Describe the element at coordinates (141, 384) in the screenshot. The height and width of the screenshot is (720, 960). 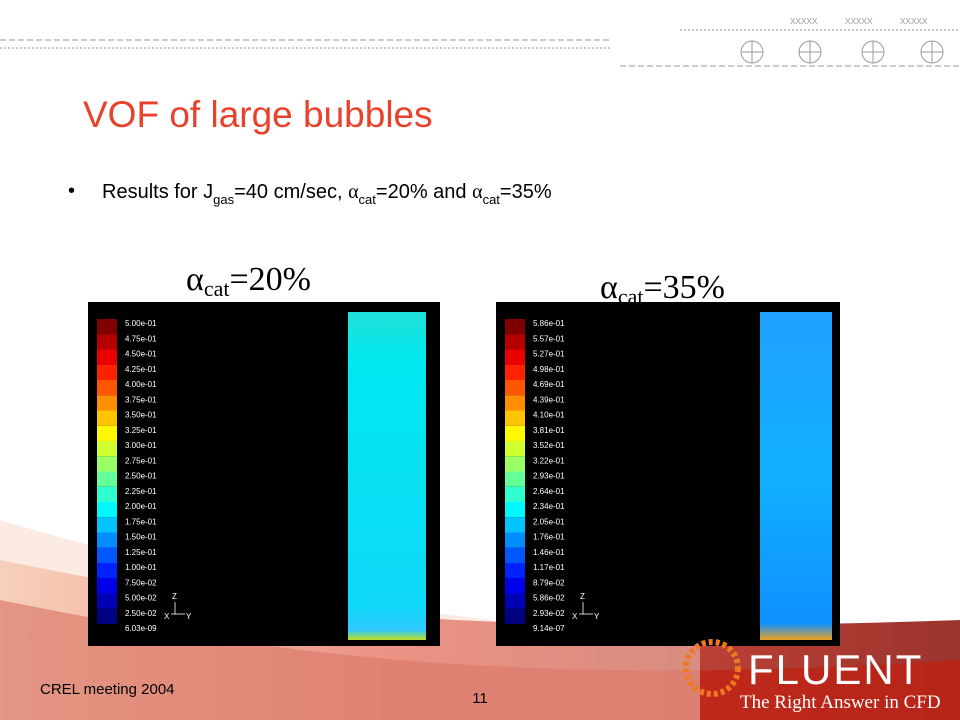
I see `colorbar-label: 4.00e-01` at that location.